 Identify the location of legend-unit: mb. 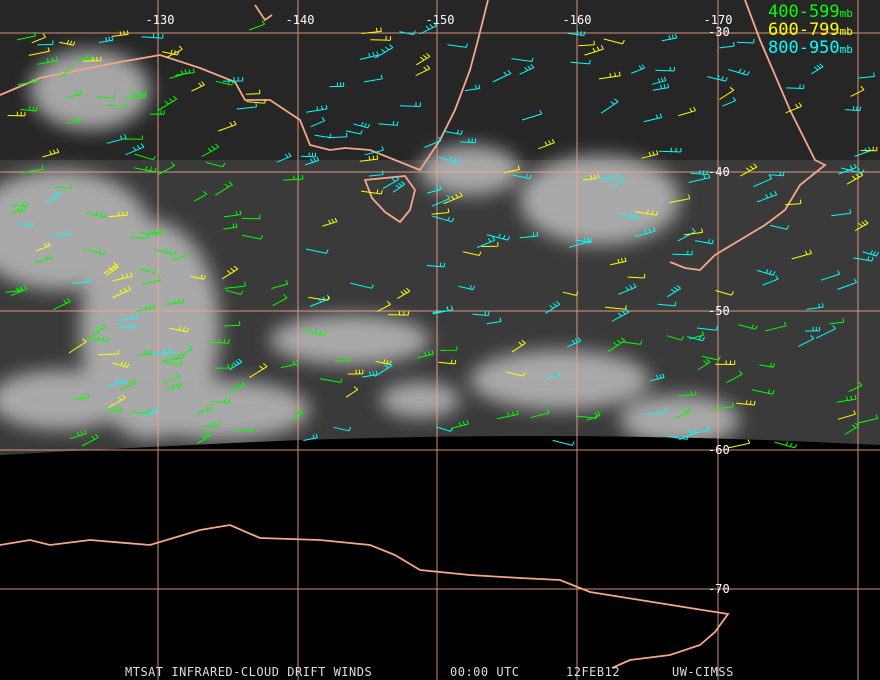
(846, 49).